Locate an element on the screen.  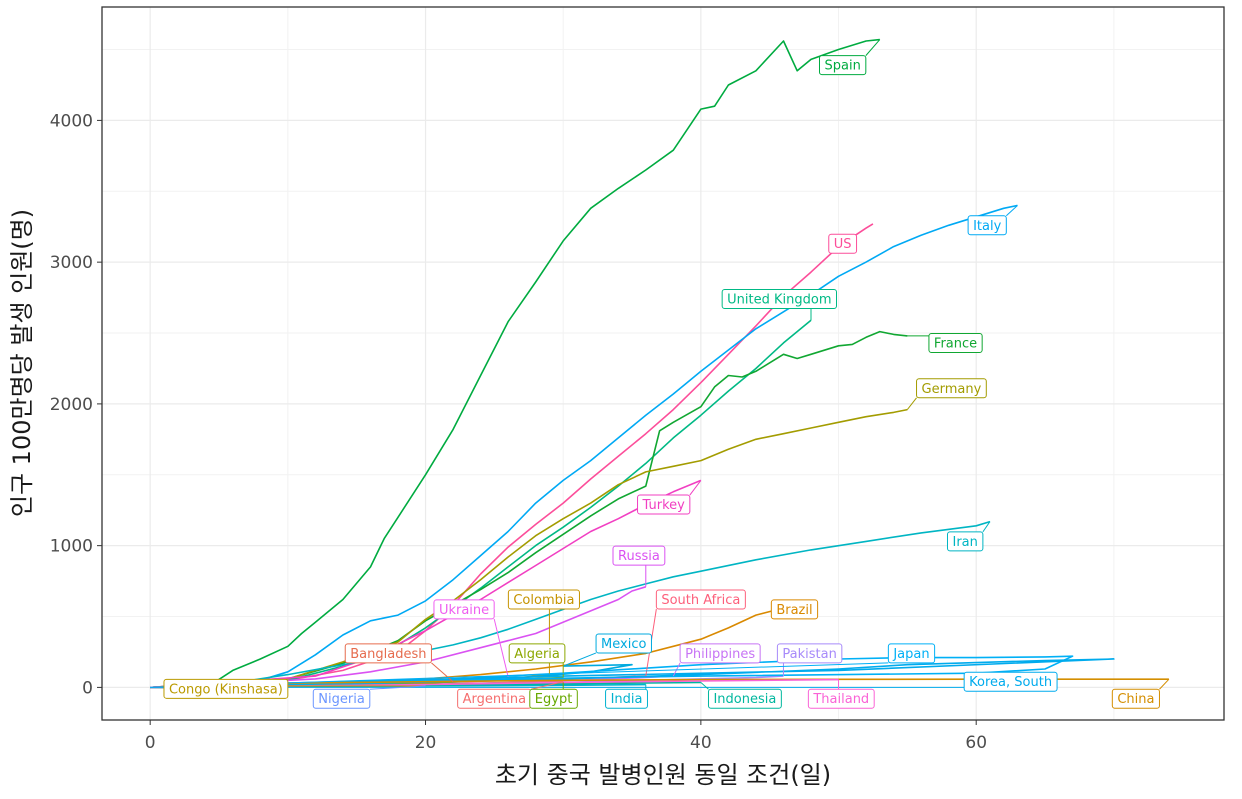
y-tick-label: 2000 is located at coordinates (71, 405).